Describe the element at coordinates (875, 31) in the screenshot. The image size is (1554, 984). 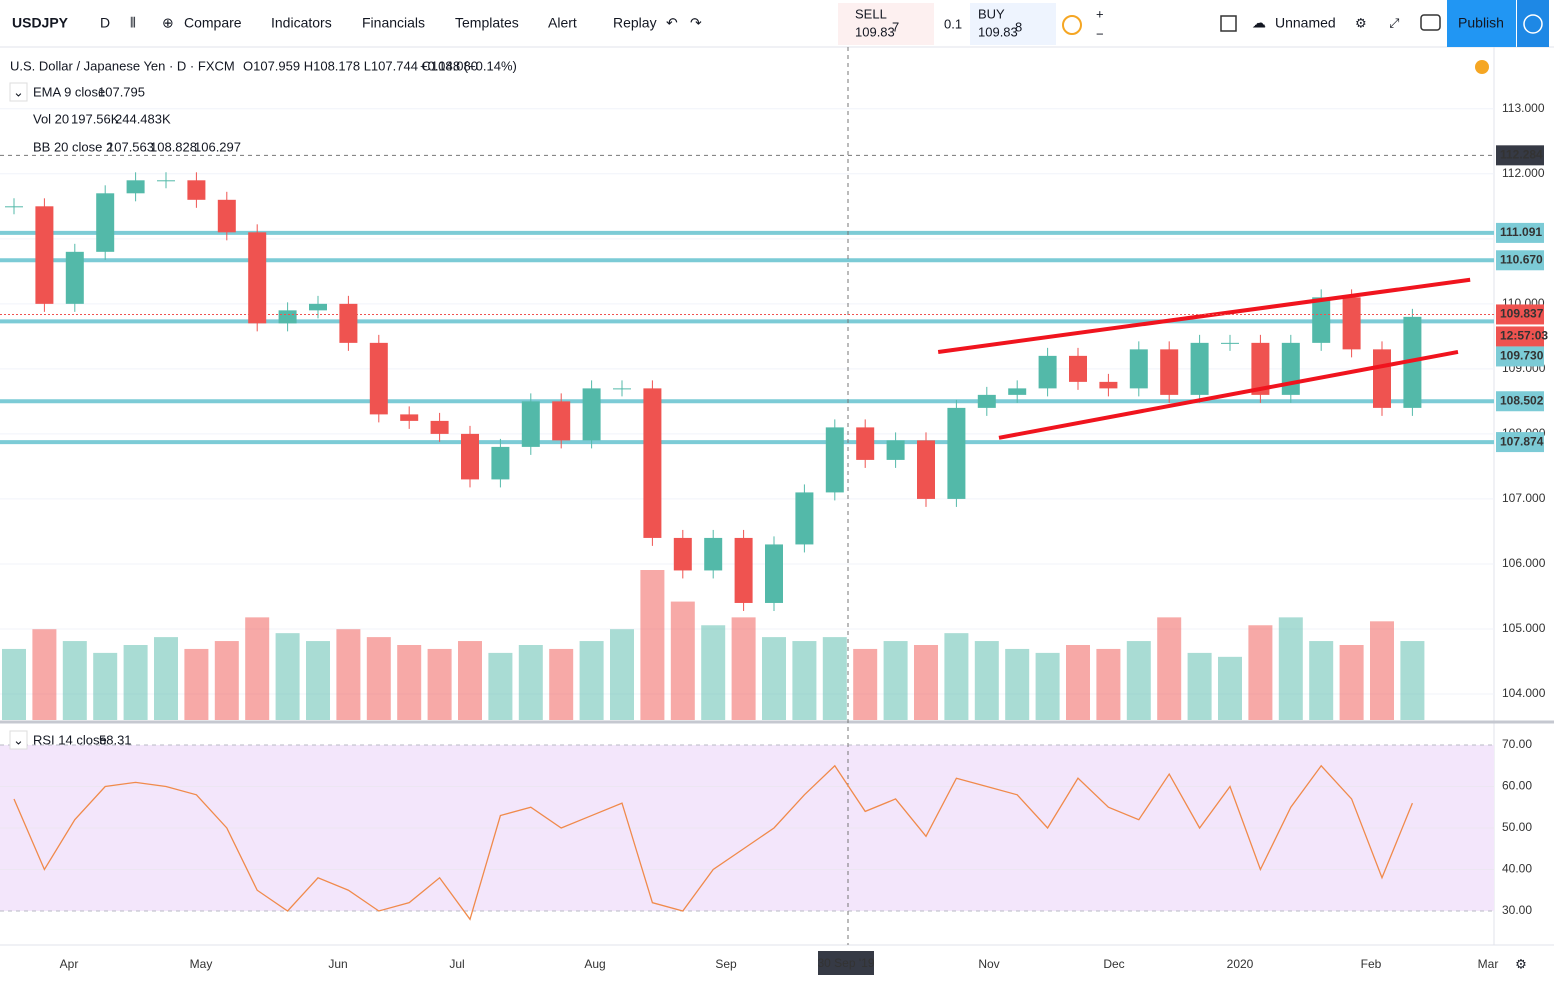
I see `sell-price: 109.83` at that location.